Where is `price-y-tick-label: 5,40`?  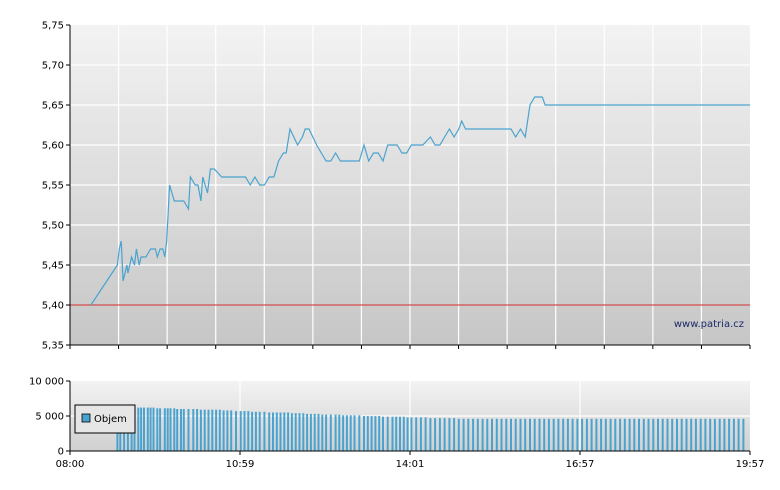 price-y-tick-label: 5,40 is located at coordinates (53, 306).